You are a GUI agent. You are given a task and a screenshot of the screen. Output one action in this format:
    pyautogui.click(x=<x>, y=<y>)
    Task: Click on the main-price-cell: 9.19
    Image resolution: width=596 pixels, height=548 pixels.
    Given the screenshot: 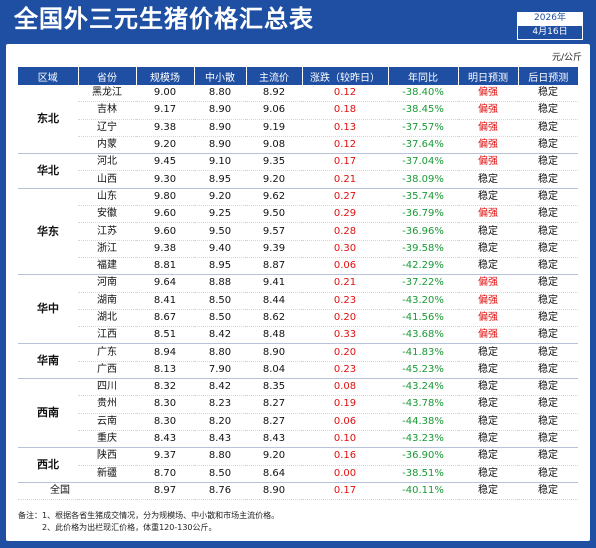 What is the action you would take?
    pyautogui.click(x=274, y=128)
    